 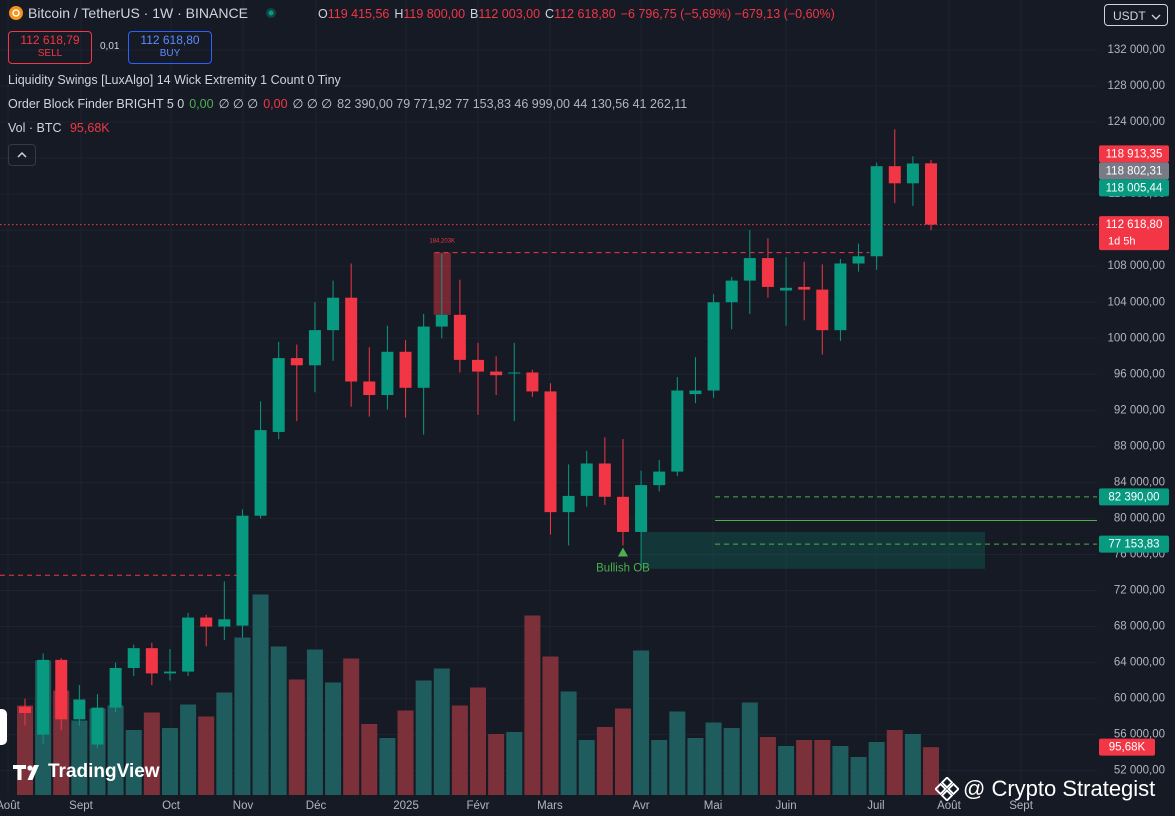 What do you see at coordinates (1134, 154) in the screenshot?
I see `price-tag-label: 118 913,35` at bounding box center [1134, 154].